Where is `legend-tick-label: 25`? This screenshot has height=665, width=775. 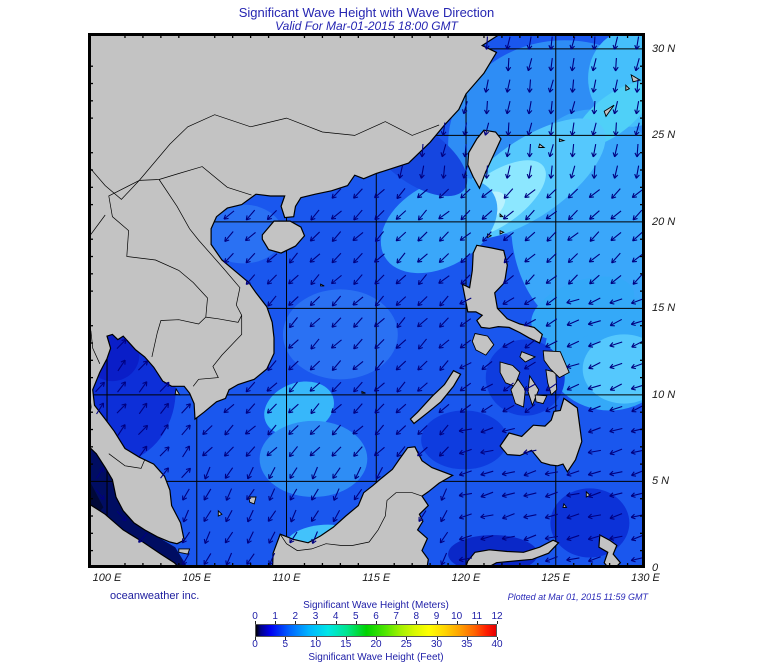 legend-tick-label: 25 is located at coordinates (406, 644).